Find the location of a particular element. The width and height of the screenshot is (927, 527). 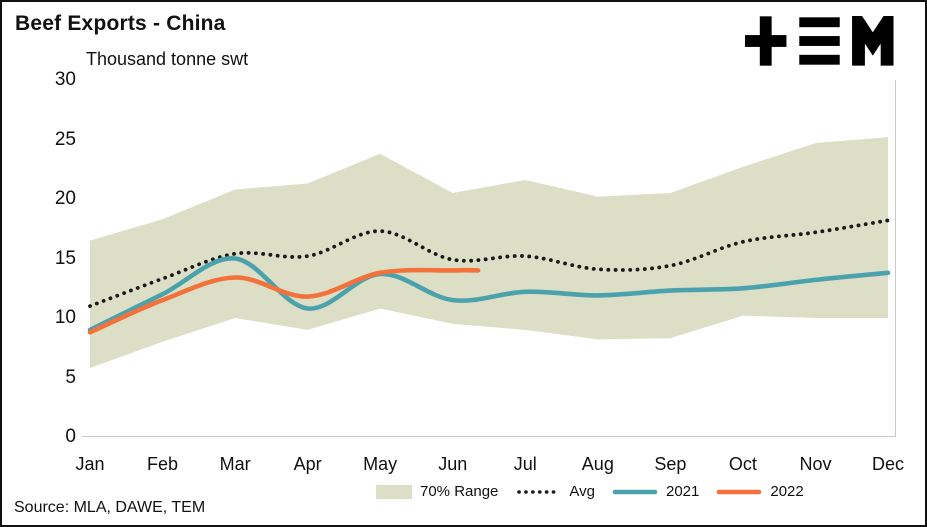

x-axis-tick-jun: Jun is located at coordinates (453, 464).